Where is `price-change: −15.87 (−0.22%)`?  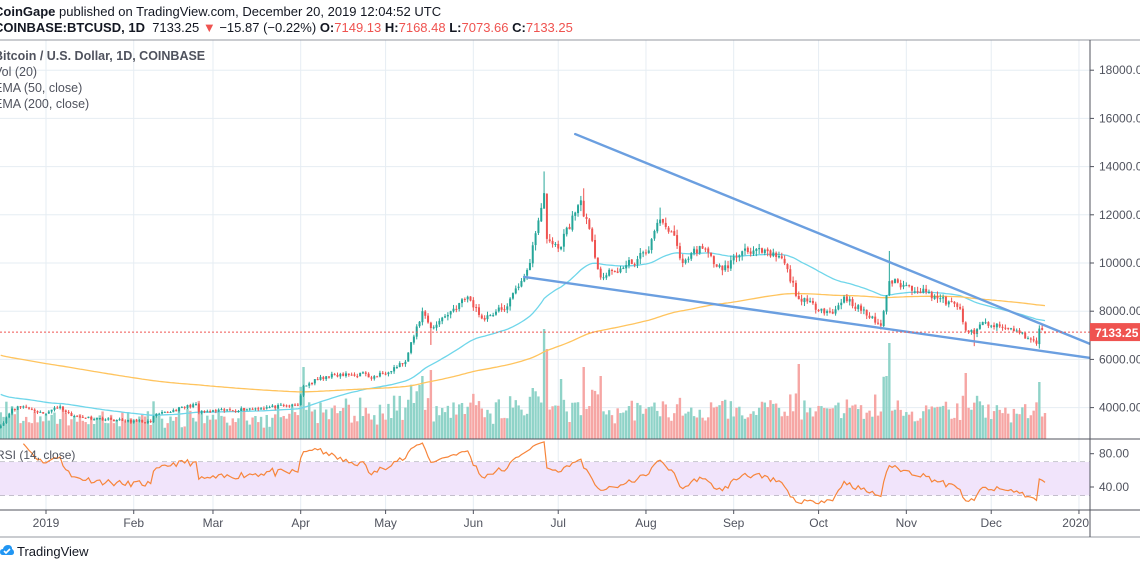
price-change: −15.87 (−0.22%) is located at coordinates (268, 27).